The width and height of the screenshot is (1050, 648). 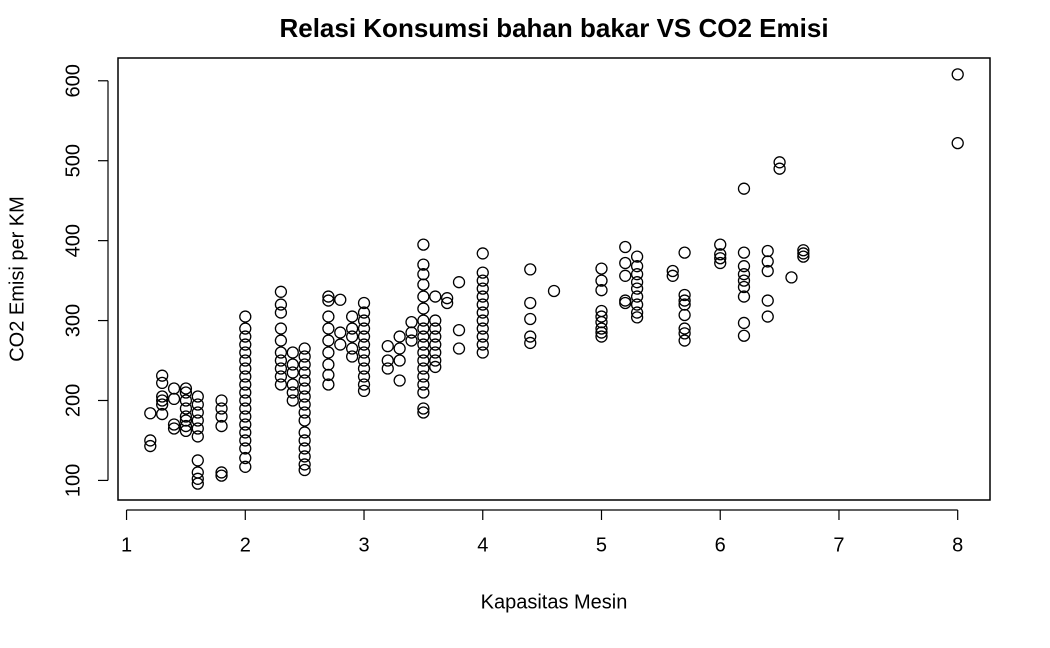 I want to click on x-tick-label: 1, so click(x=126, y=545).